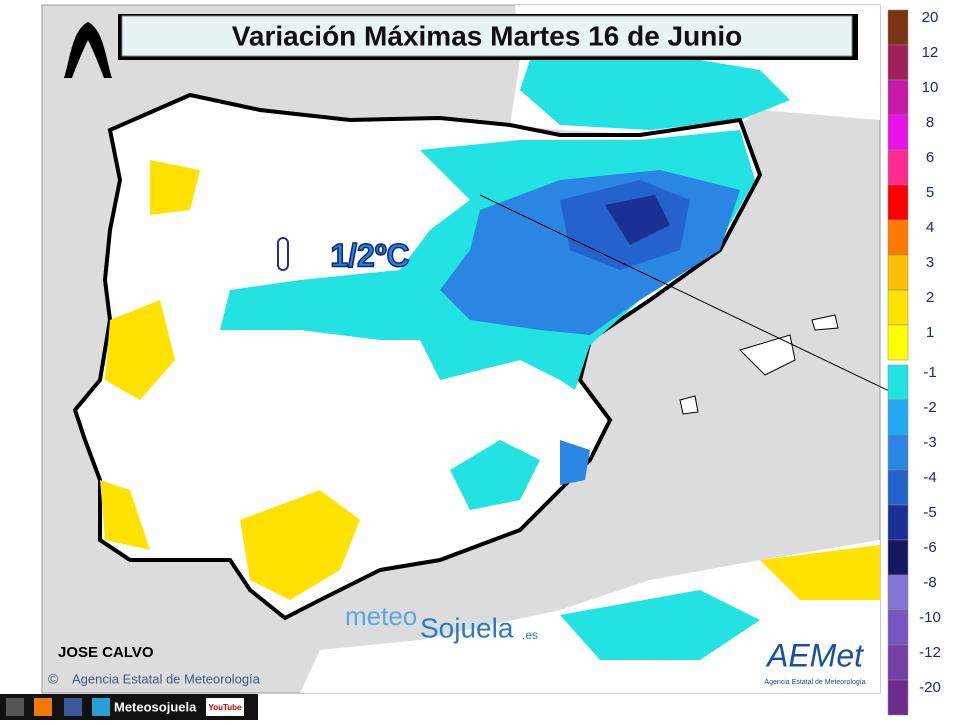 Image resolution: width=960 pixels, height=725 pixels. What do you see at coordinates (88, 50) in the screenshot?
I see `mourning-ribbon` at bounding box center [88, 50].